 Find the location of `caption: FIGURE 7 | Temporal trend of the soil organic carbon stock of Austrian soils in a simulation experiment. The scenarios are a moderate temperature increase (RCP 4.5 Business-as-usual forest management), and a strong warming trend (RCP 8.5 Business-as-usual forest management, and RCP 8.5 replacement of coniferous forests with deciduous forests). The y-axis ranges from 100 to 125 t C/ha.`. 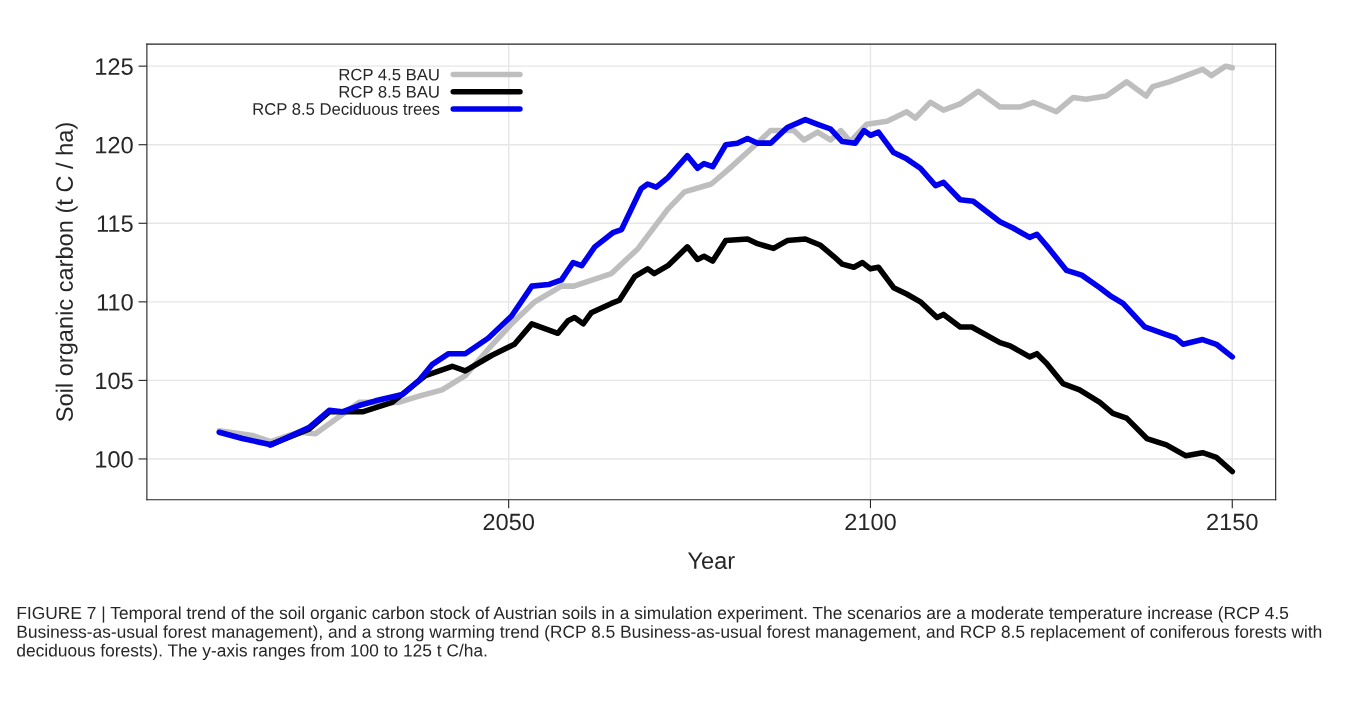

caption: FIGURE 7 | Temporal trend of the soil organic carbon stock of Austrian soils in a simulation experiment. The scenarios are a moderate temperature increase (RCP 4.5 Business-as-usual forest management), and a strong warming trend (RCP 8.5 Business-as-usual forest management, and RCP 8.5 replacement of coniferous forests with deciduous forests). The y-axis ranges from 100 to 125 t C/ha. is located at coordinates (669, 633).